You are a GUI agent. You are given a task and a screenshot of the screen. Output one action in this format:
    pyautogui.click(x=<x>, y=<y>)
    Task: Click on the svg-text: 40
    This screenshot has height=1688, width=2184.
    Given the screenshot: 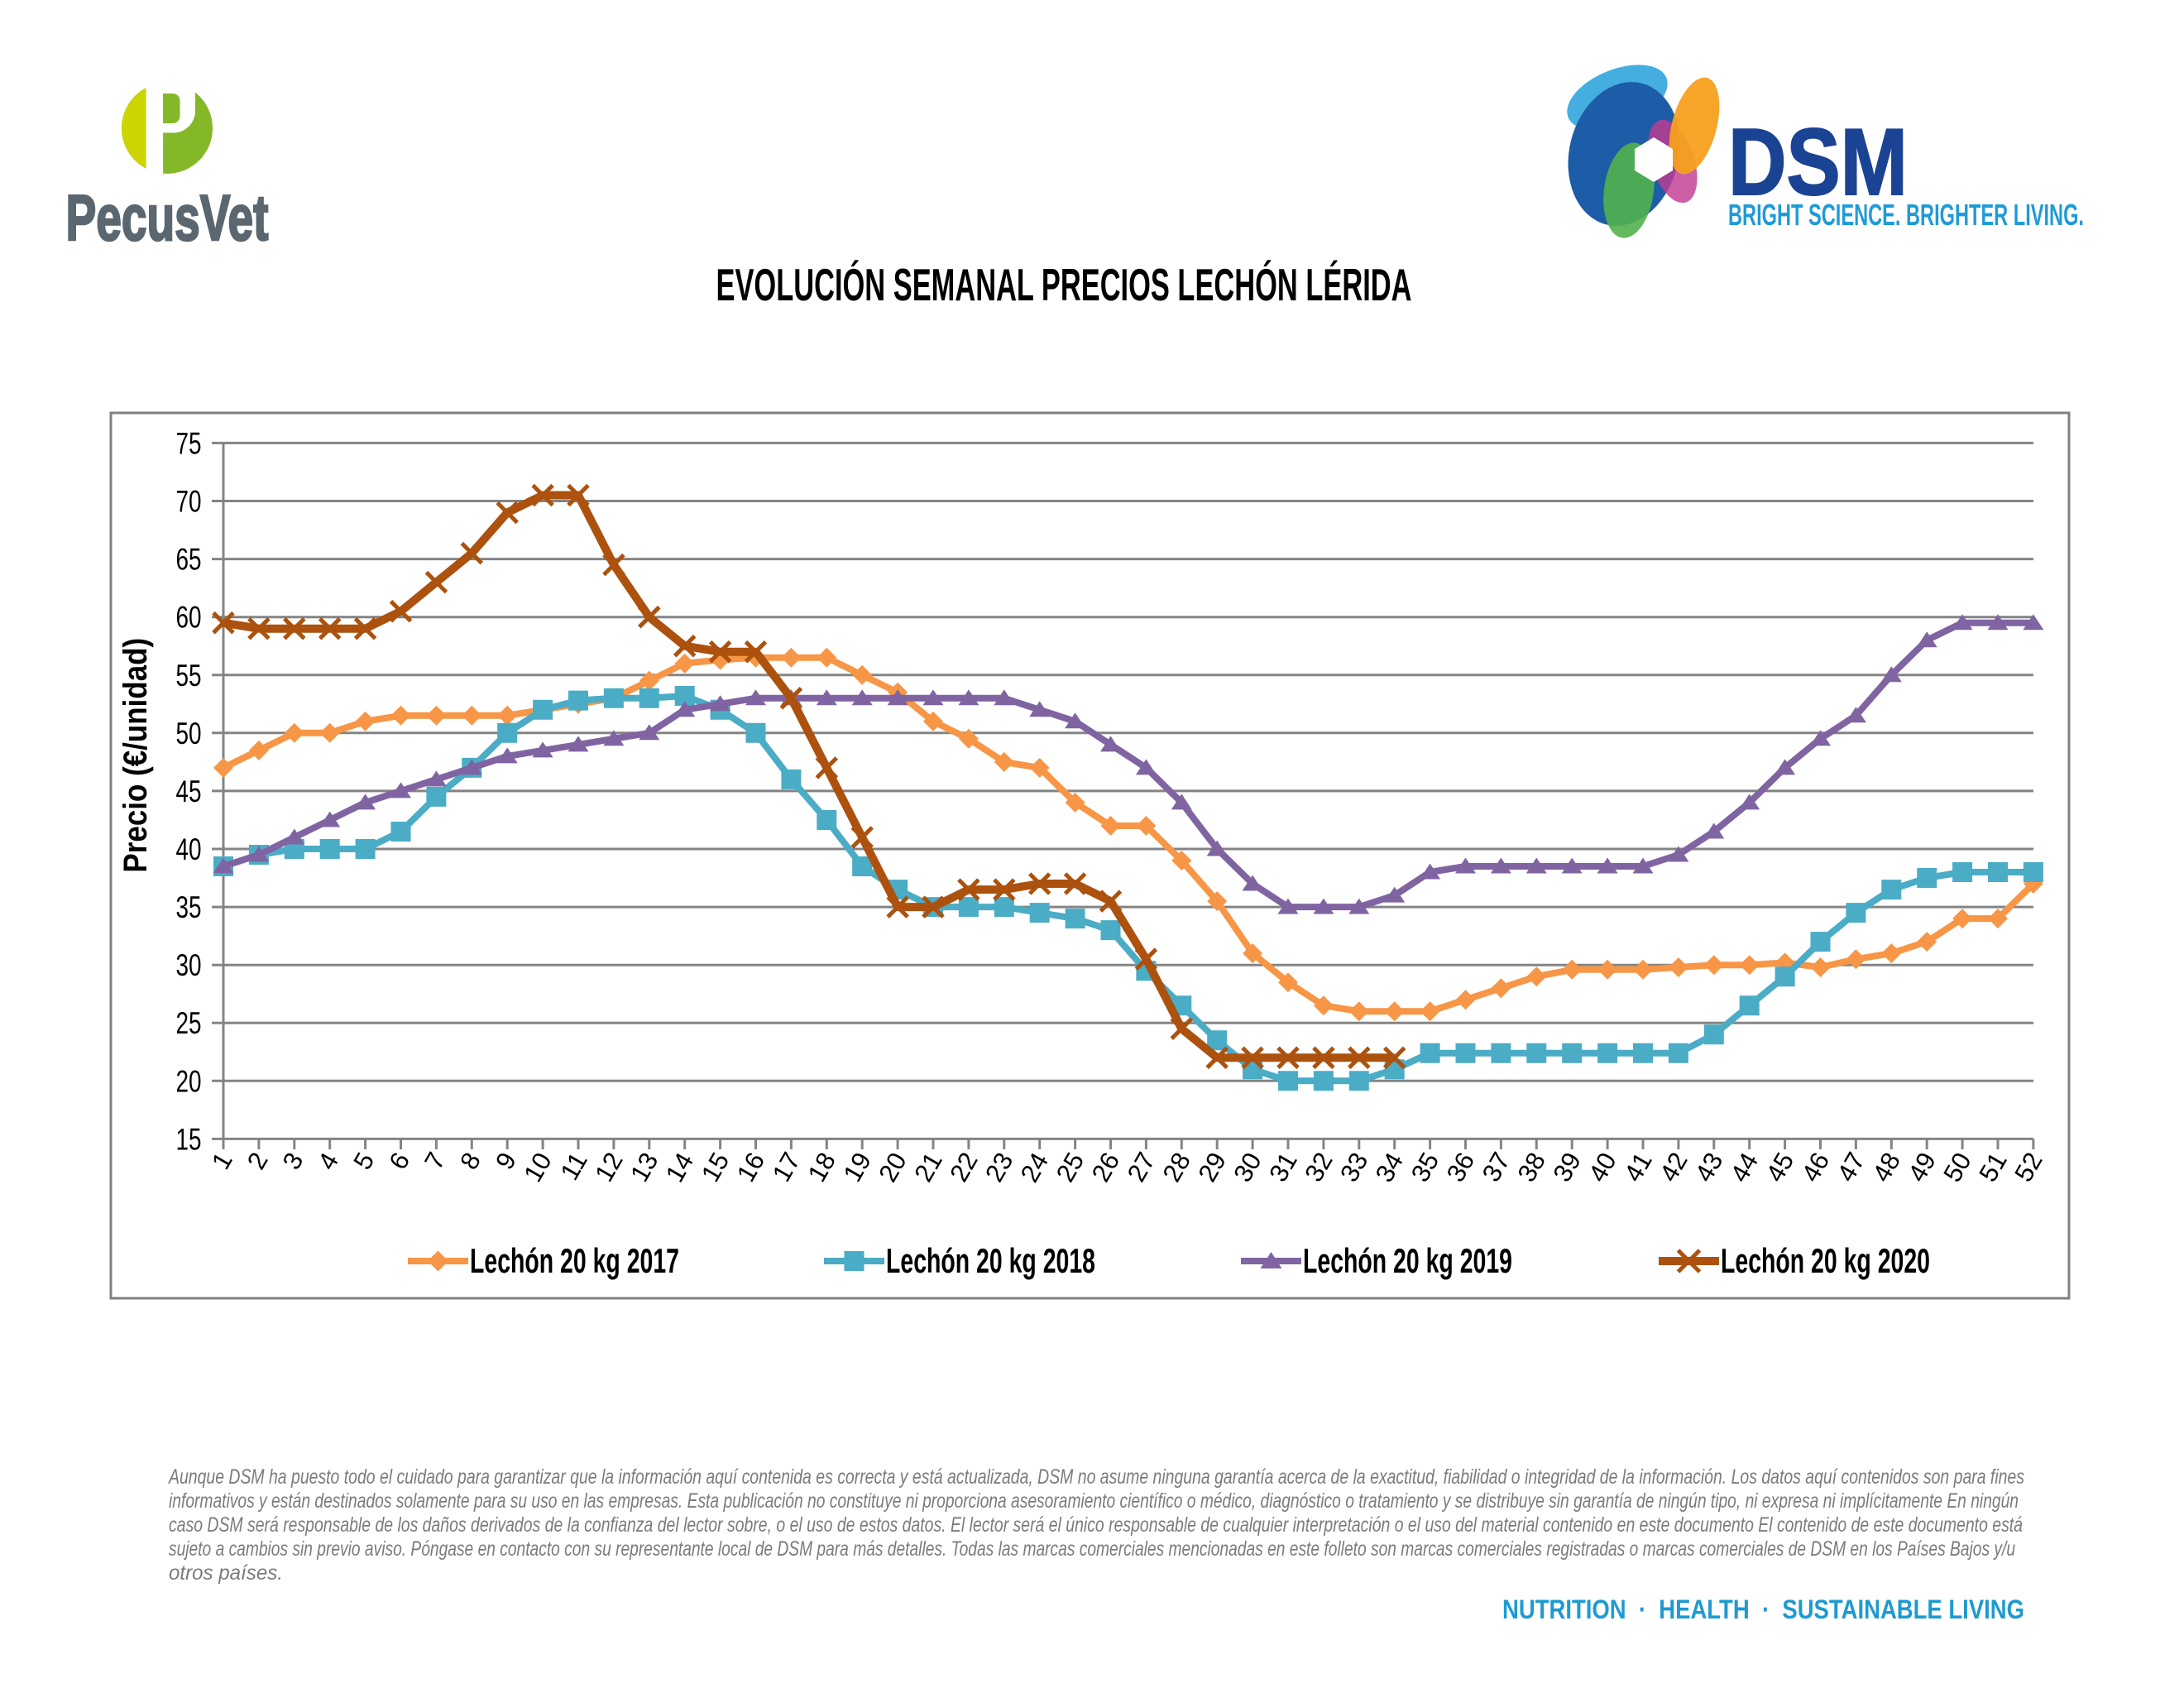 What is the action you would take?
    pyautogui.click(x=189, y=849)
    